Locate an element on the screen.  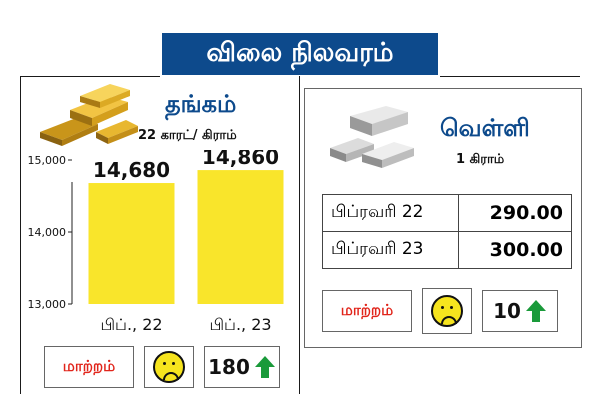
silver-date-cell: பிப்ரவரி 22 is located at coordinates (390, 213).